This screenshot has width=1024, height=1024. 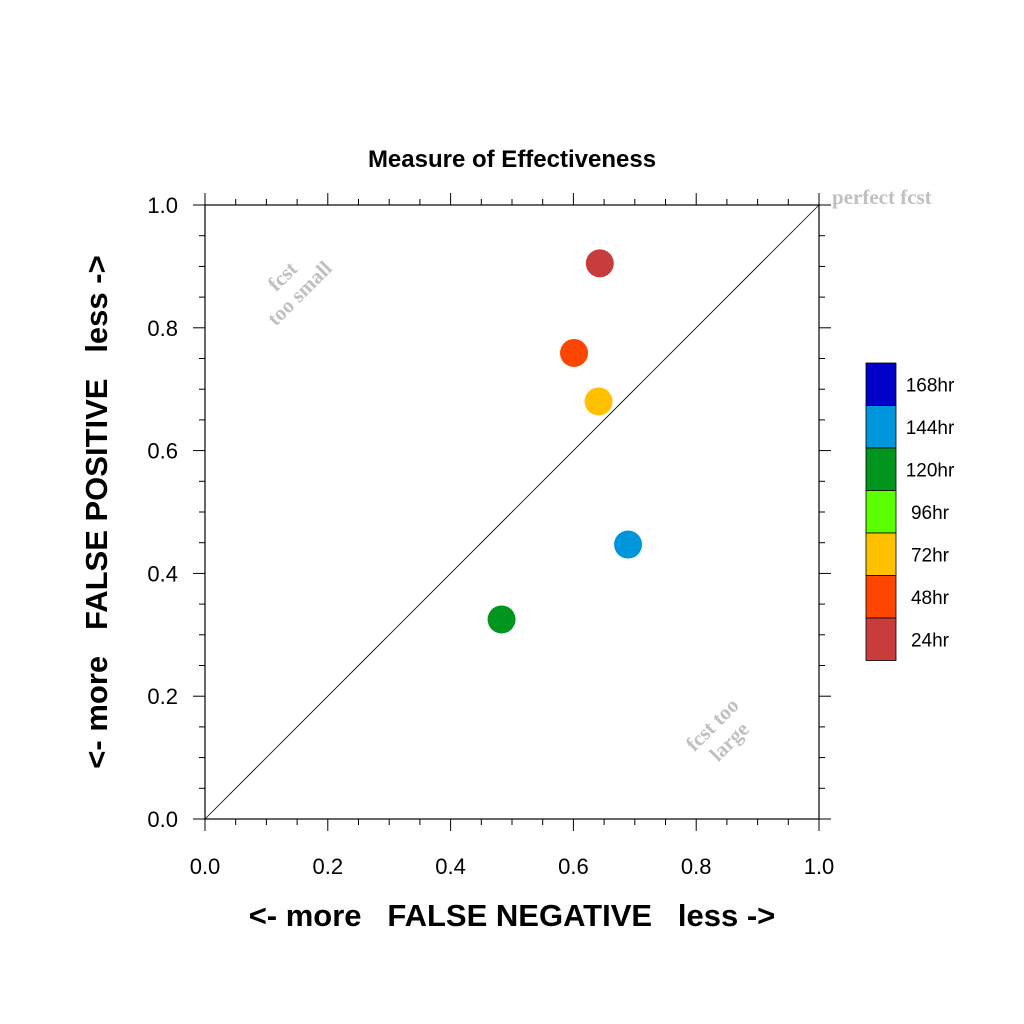 What do you see at coordinates (574, 352) in the screenshot?
I see `data-point-48hr` at bounding box center [574, 352].